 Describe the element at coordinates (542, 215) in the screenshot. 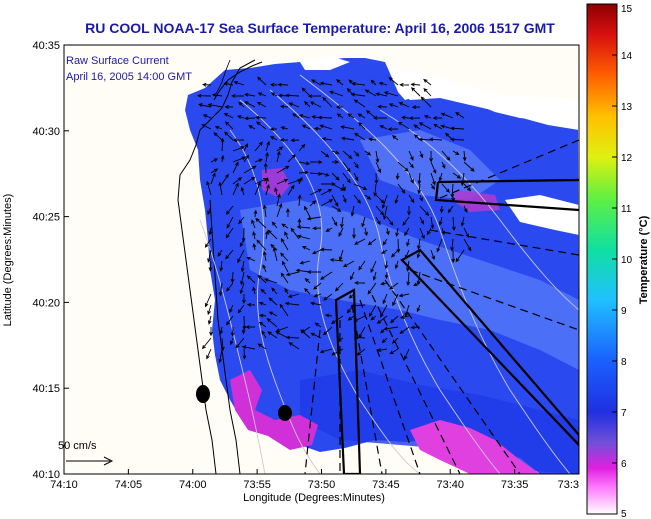

I see `nodata-east` at that location.